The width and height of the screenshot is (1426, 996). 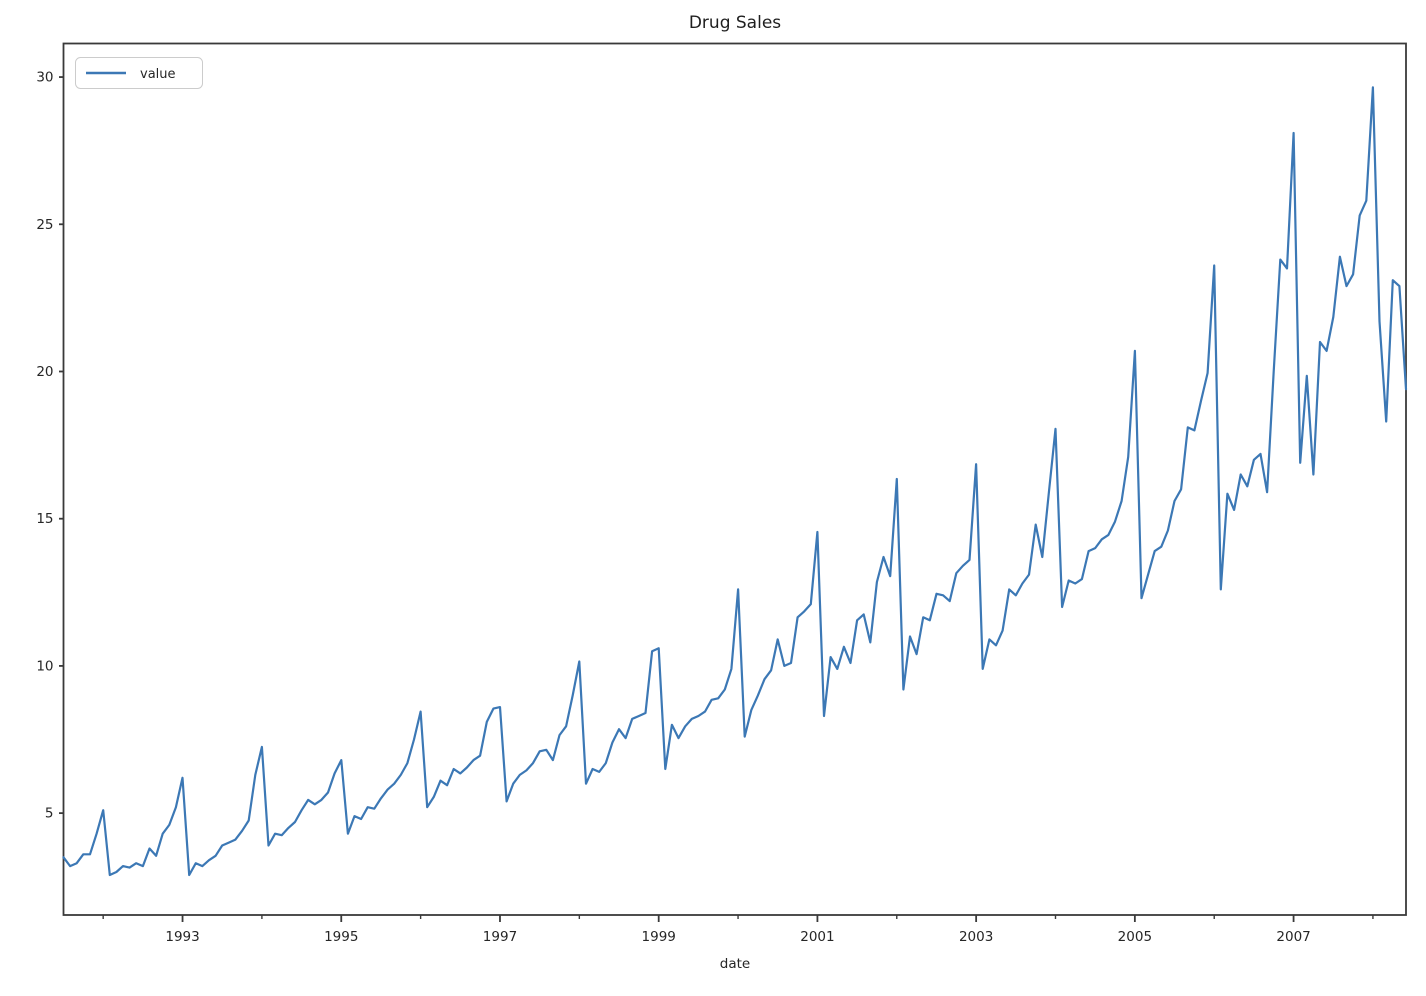 What do you see at coordinates (1293, 937) in the screenshot?
I see `x-tick-label: 2007` at bounding box center [1293, 937].